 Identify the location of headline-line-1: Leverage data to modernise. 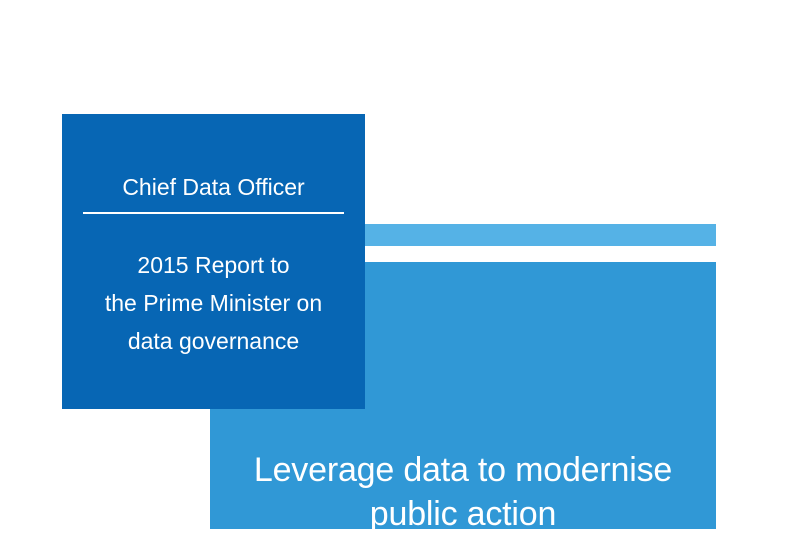
(463, 470).